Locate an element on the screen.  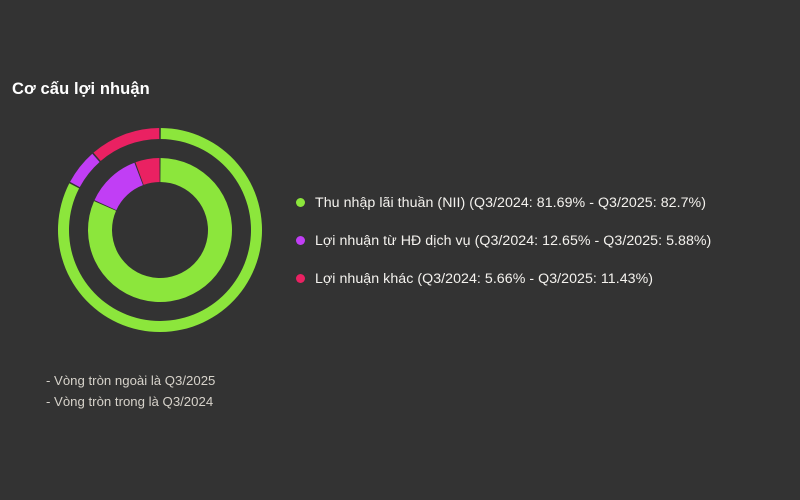
footnote-inner-ring: - Vòng tròn trong là Q3/2024 is located at coordinates (130, 401).